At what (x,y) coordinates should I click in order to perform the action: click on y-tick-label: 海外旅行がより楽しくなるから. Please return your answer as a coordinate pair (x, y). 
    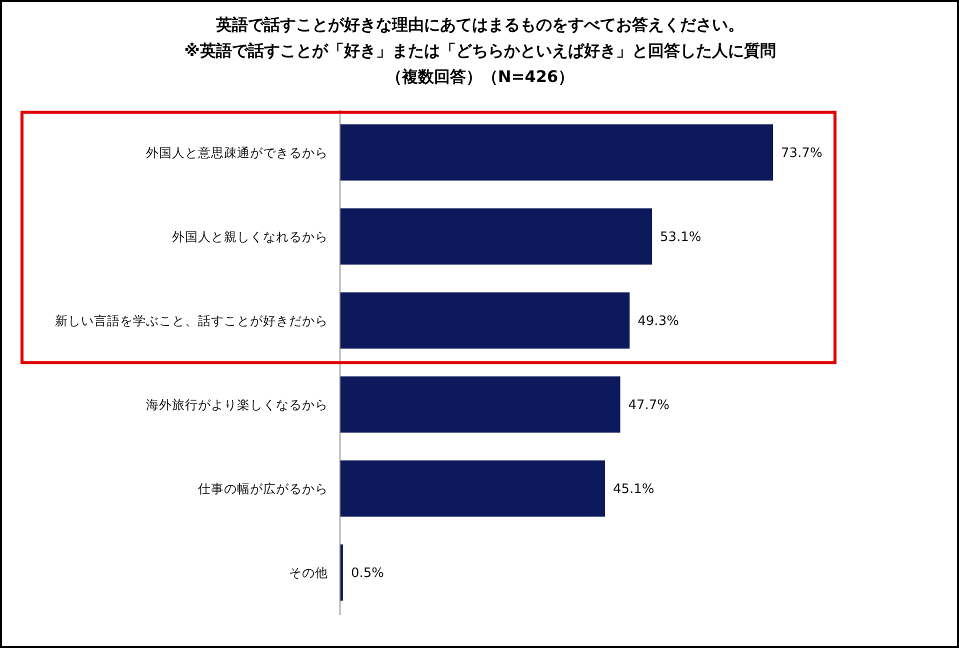
    Looking at the image, I should click on (237, 404).